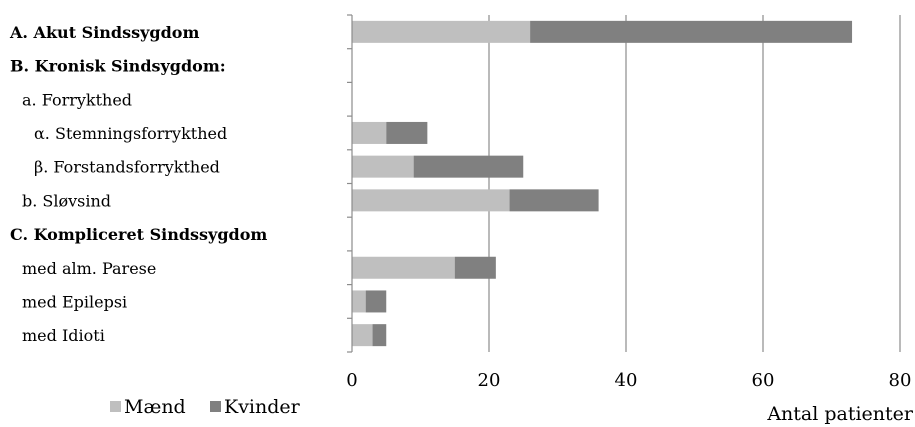 This screenshot has height=427, width=915. Describe the element at coordinates (900, 380) in the screenshot. I see `x-tick-label: 80` at that location.